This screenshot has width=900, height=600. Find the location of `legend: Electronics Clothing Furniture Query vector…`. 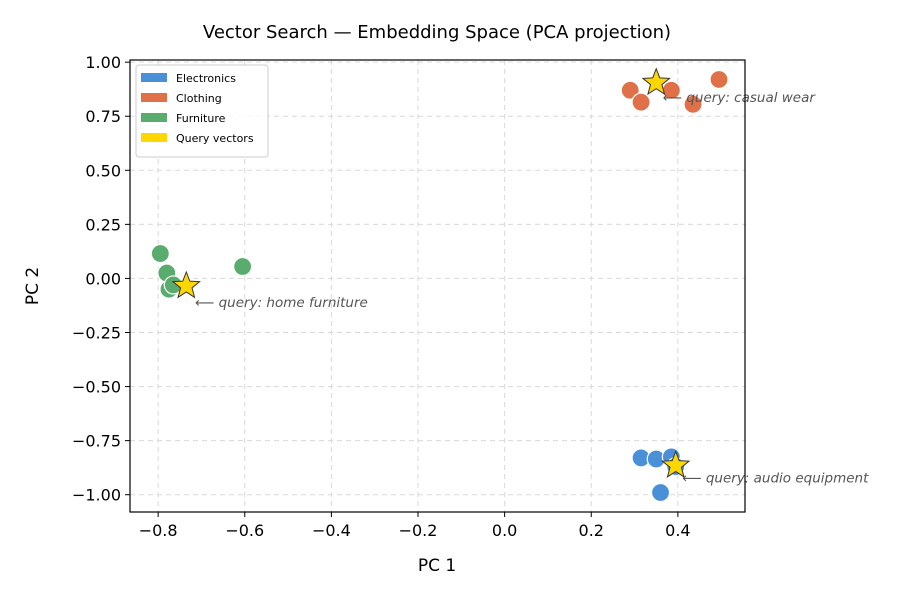

legend: Electronics Clothing Furniture Query vector… is located at coordinates (202, 111).